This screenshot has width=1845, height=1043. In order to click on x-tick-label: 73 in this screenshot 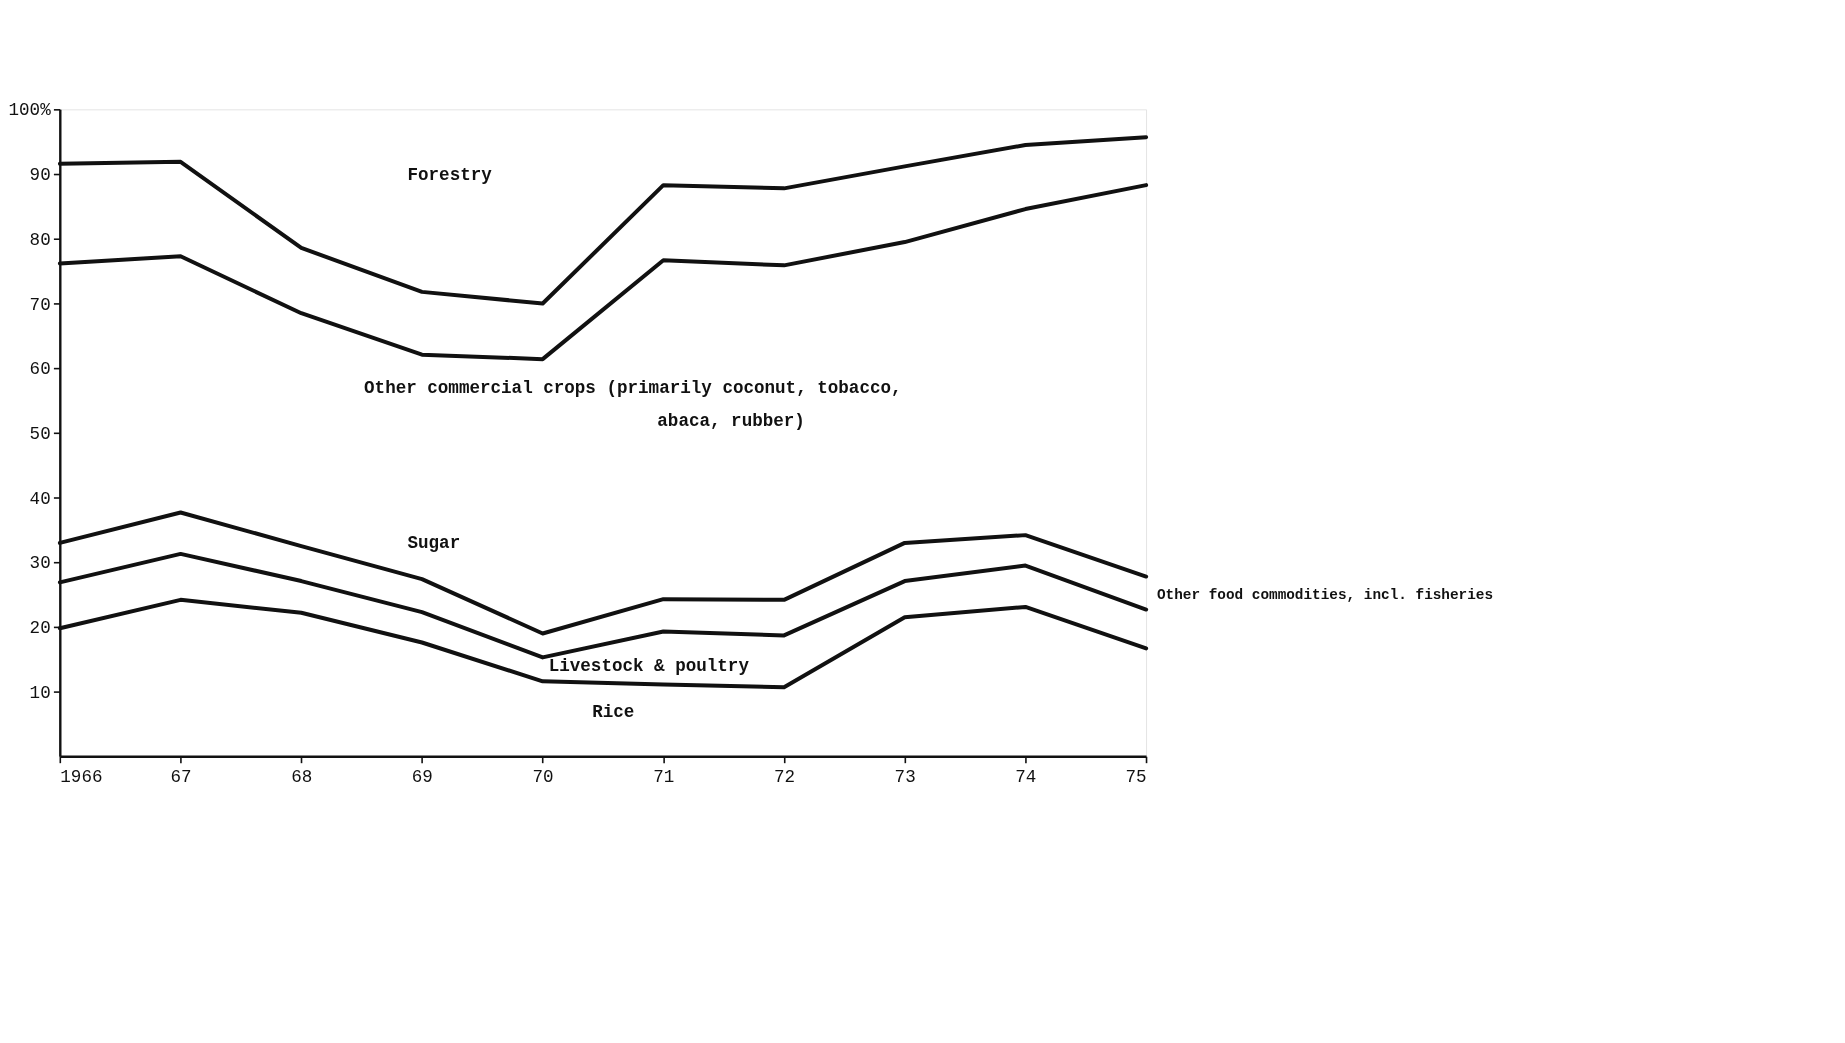, I will do `click(905, 776)`.